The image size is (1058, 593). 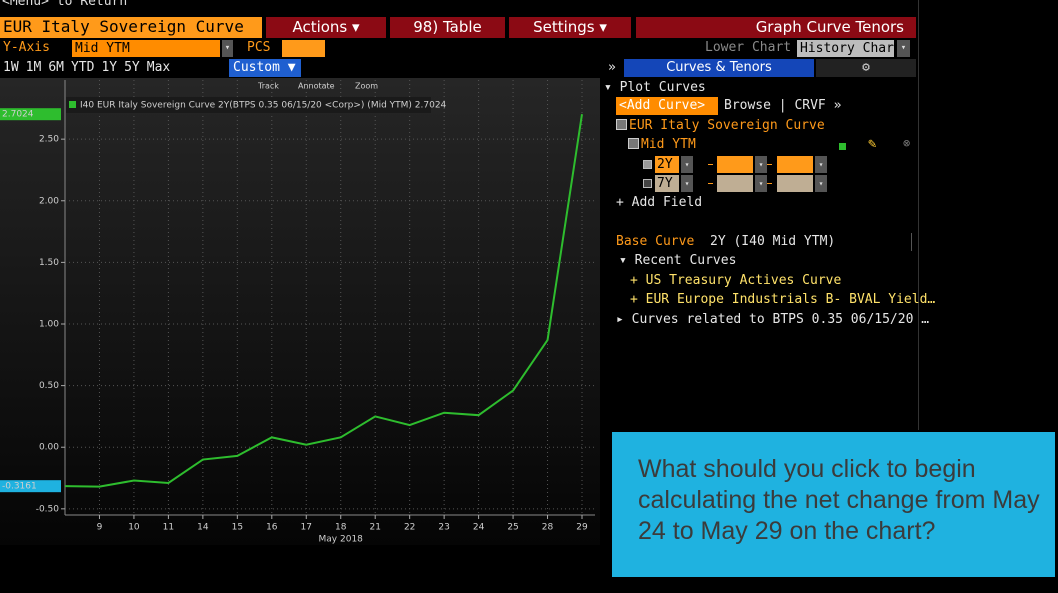 I want to click on tenor-box: 7Y, so click(x=667, y=183).